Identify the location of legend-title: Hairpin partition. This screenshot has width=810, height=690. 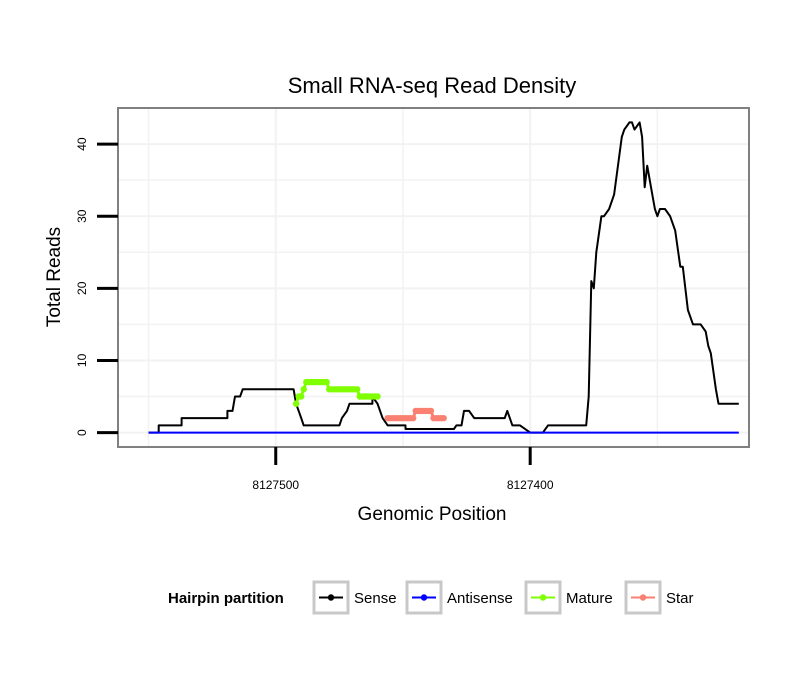
(226, 598).